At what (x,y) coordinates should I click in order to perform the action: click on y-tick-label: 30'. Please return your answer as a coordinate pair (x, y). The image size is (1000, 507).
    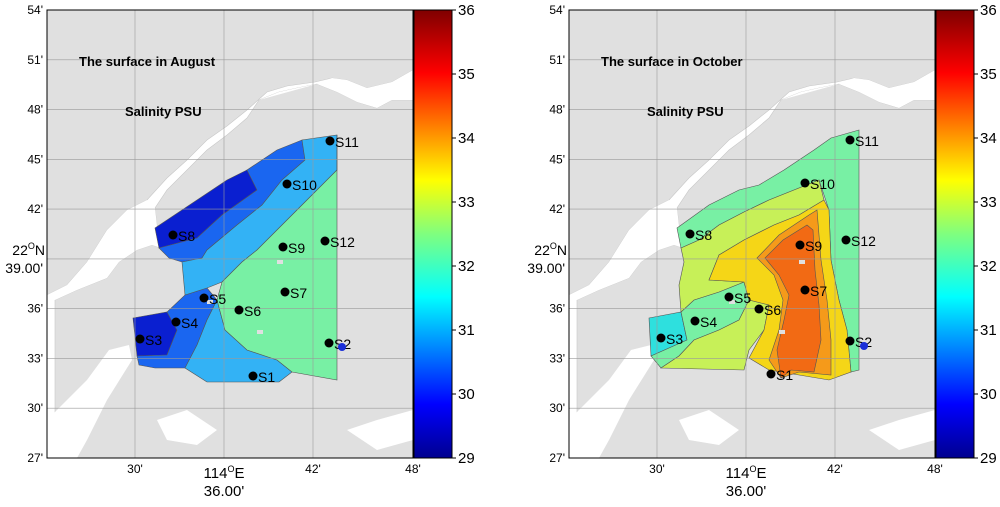
    Looking at the image, I should click on (35, 408).